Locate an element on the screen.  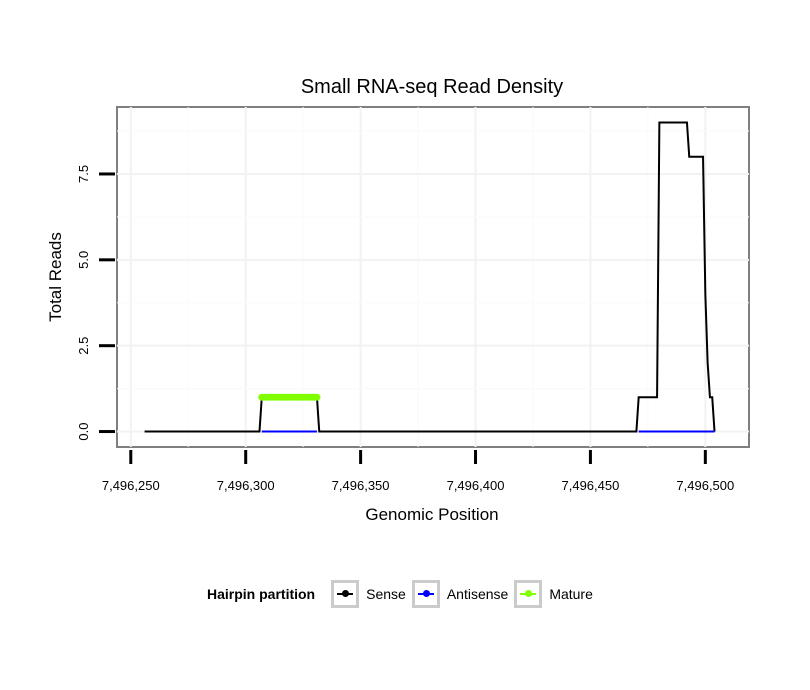
x-axis-label: Genomic Position is located at coordinates (431, 514).